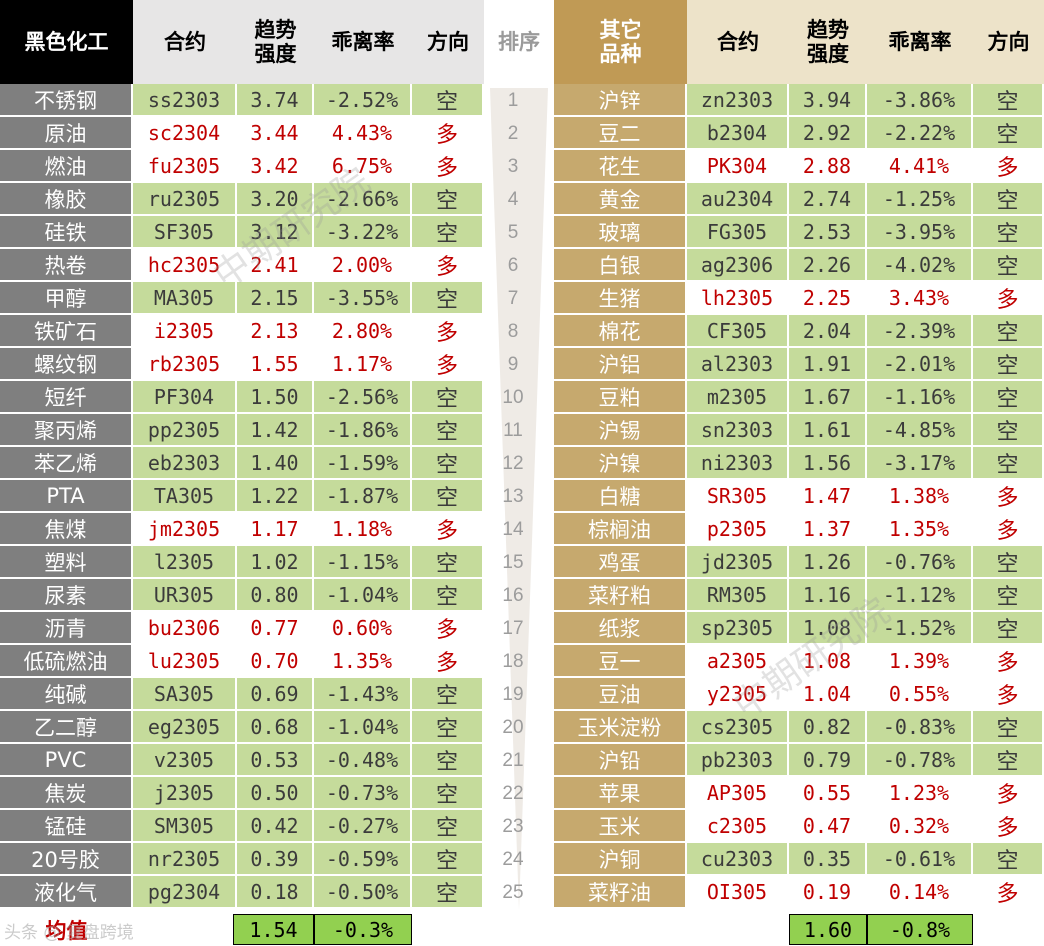  Describe the element at coordinates (275, 727) in the screenshot. I see `left-strength-cell: 0.68` at that location.